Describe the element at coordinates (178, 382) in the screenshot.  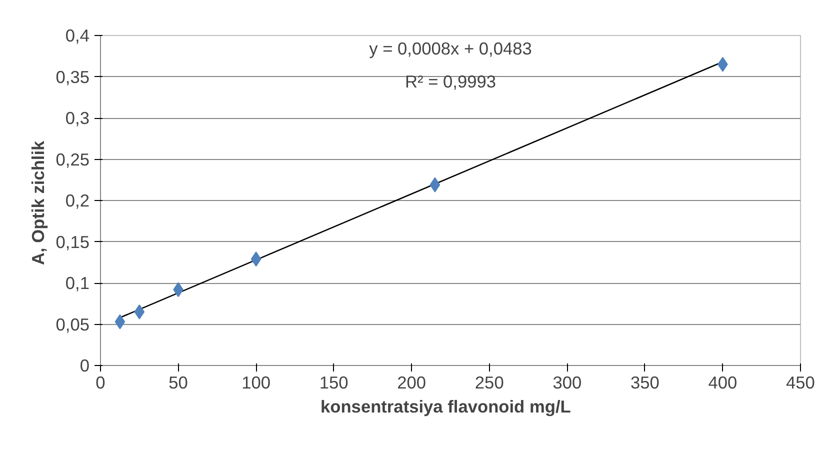
I see `x-tick-label: 50` at that location.